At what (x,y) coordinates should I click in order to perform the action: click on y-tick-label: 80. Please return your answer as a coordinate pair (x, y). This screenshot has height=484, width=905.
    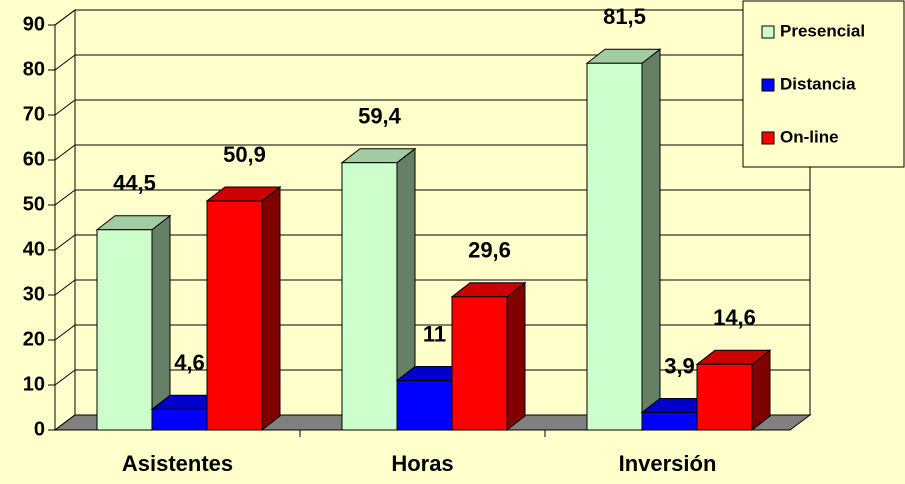
    Looking at the image, I should click on (34, 69).